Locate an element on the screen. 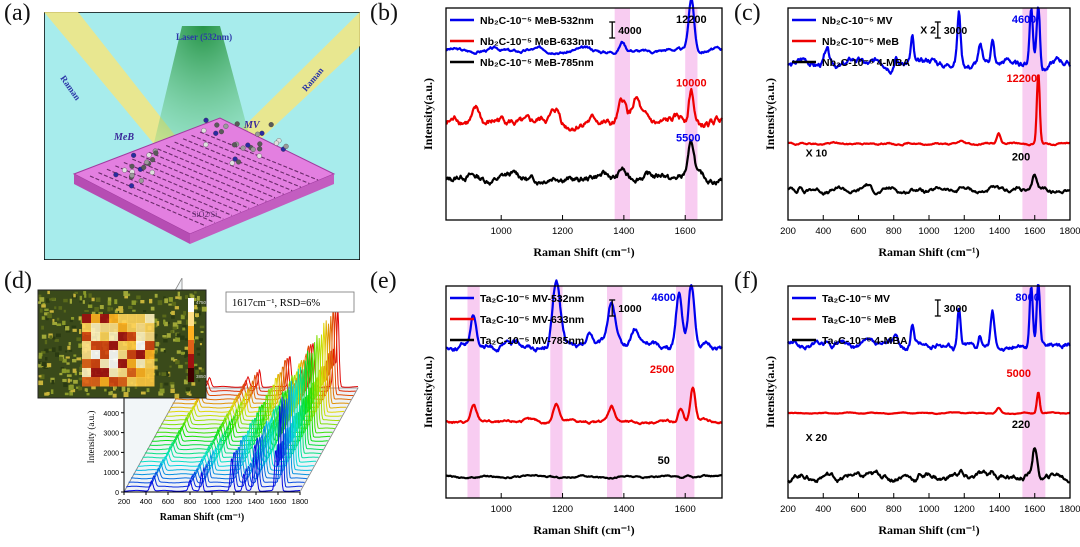 The image size is (1080, 547). x-tick-label: 1200 is located at coordinates (562, 231).